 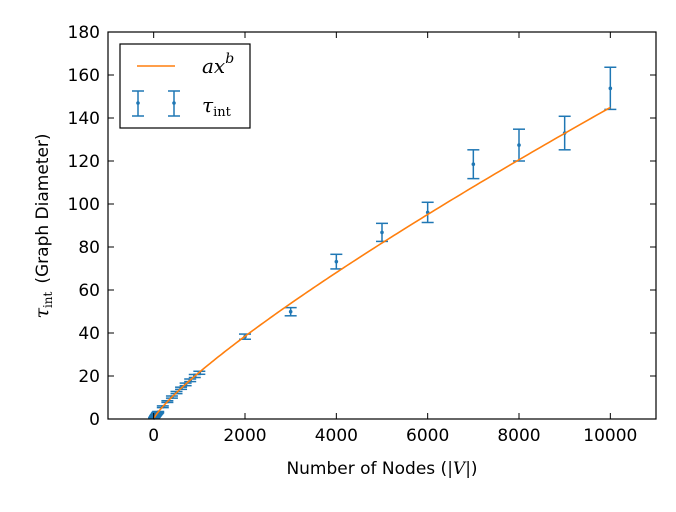 What do you see at coordinates (84, 33) in the screenshot?
I see `y-tick-label: 180` at bounding box center [84, 33].